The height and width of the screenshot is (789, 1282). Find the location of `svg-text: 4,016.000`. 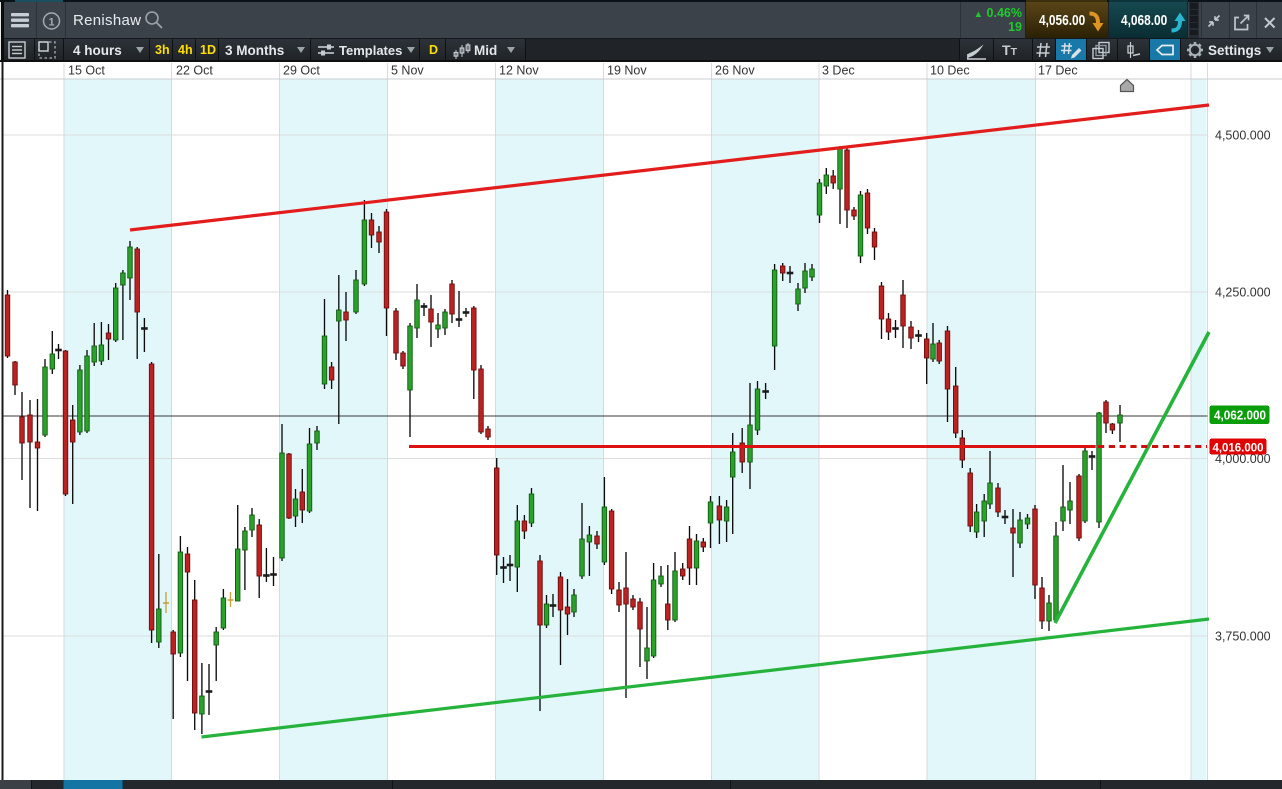

svg-text: 4,016.000 is located at coordinates (1238, 448).